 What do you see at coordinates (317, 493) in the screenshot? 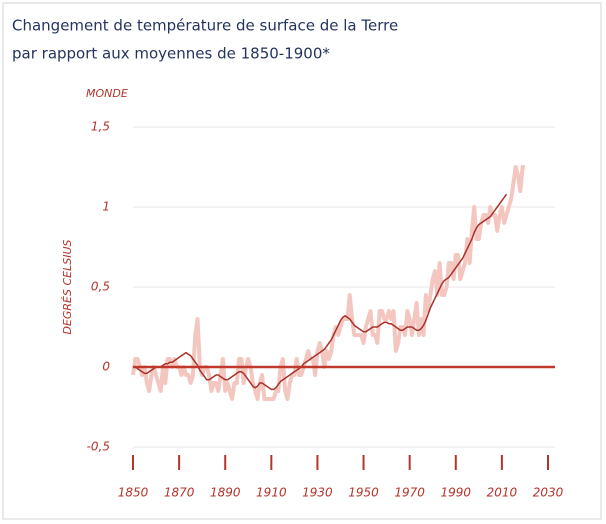
I see `x-tick-label: 1930` at bounding box center [317, 493].